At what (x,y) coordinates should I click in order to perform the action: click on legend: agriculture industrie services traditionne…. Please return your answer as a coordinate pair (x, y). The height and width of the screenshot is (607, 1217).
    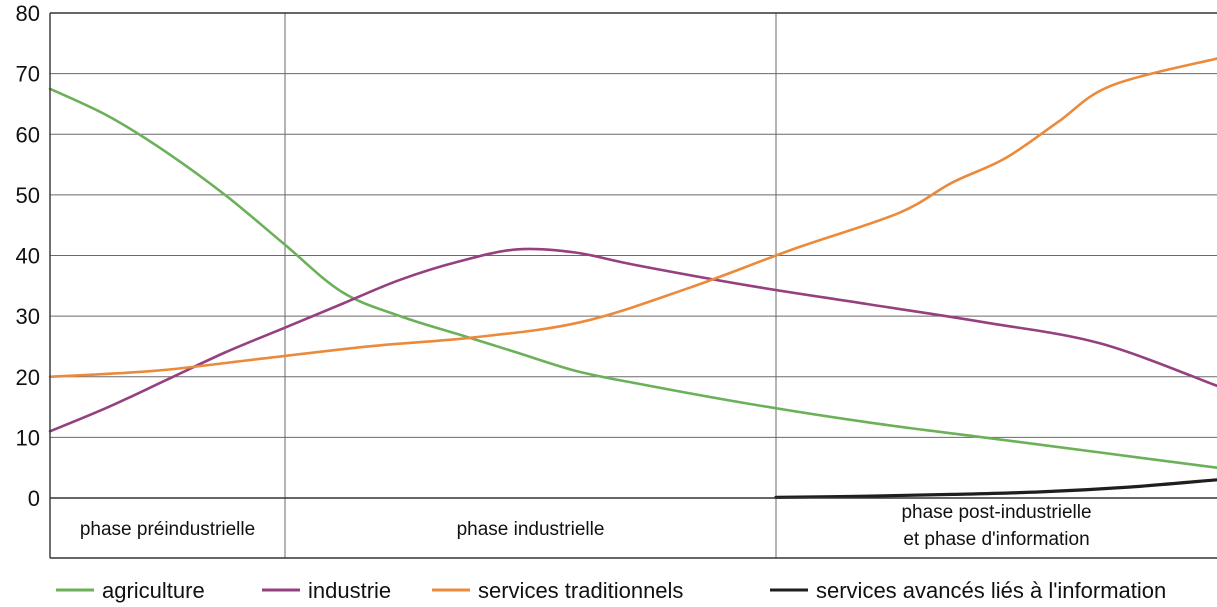
    Looking at the image, I should click on (611, 590).